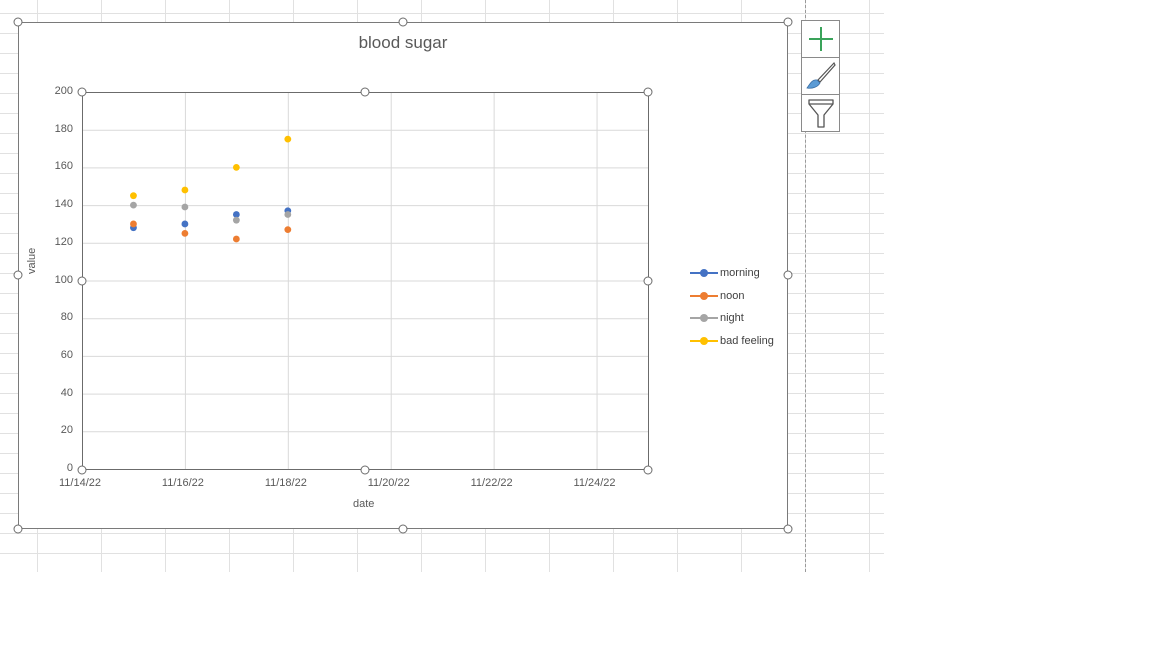 The image size is (1152, 648). What do you see at coordinates (63, 166) in the screenshot?
I see `y-tick-label: 160` at bounding box center [63, 166].